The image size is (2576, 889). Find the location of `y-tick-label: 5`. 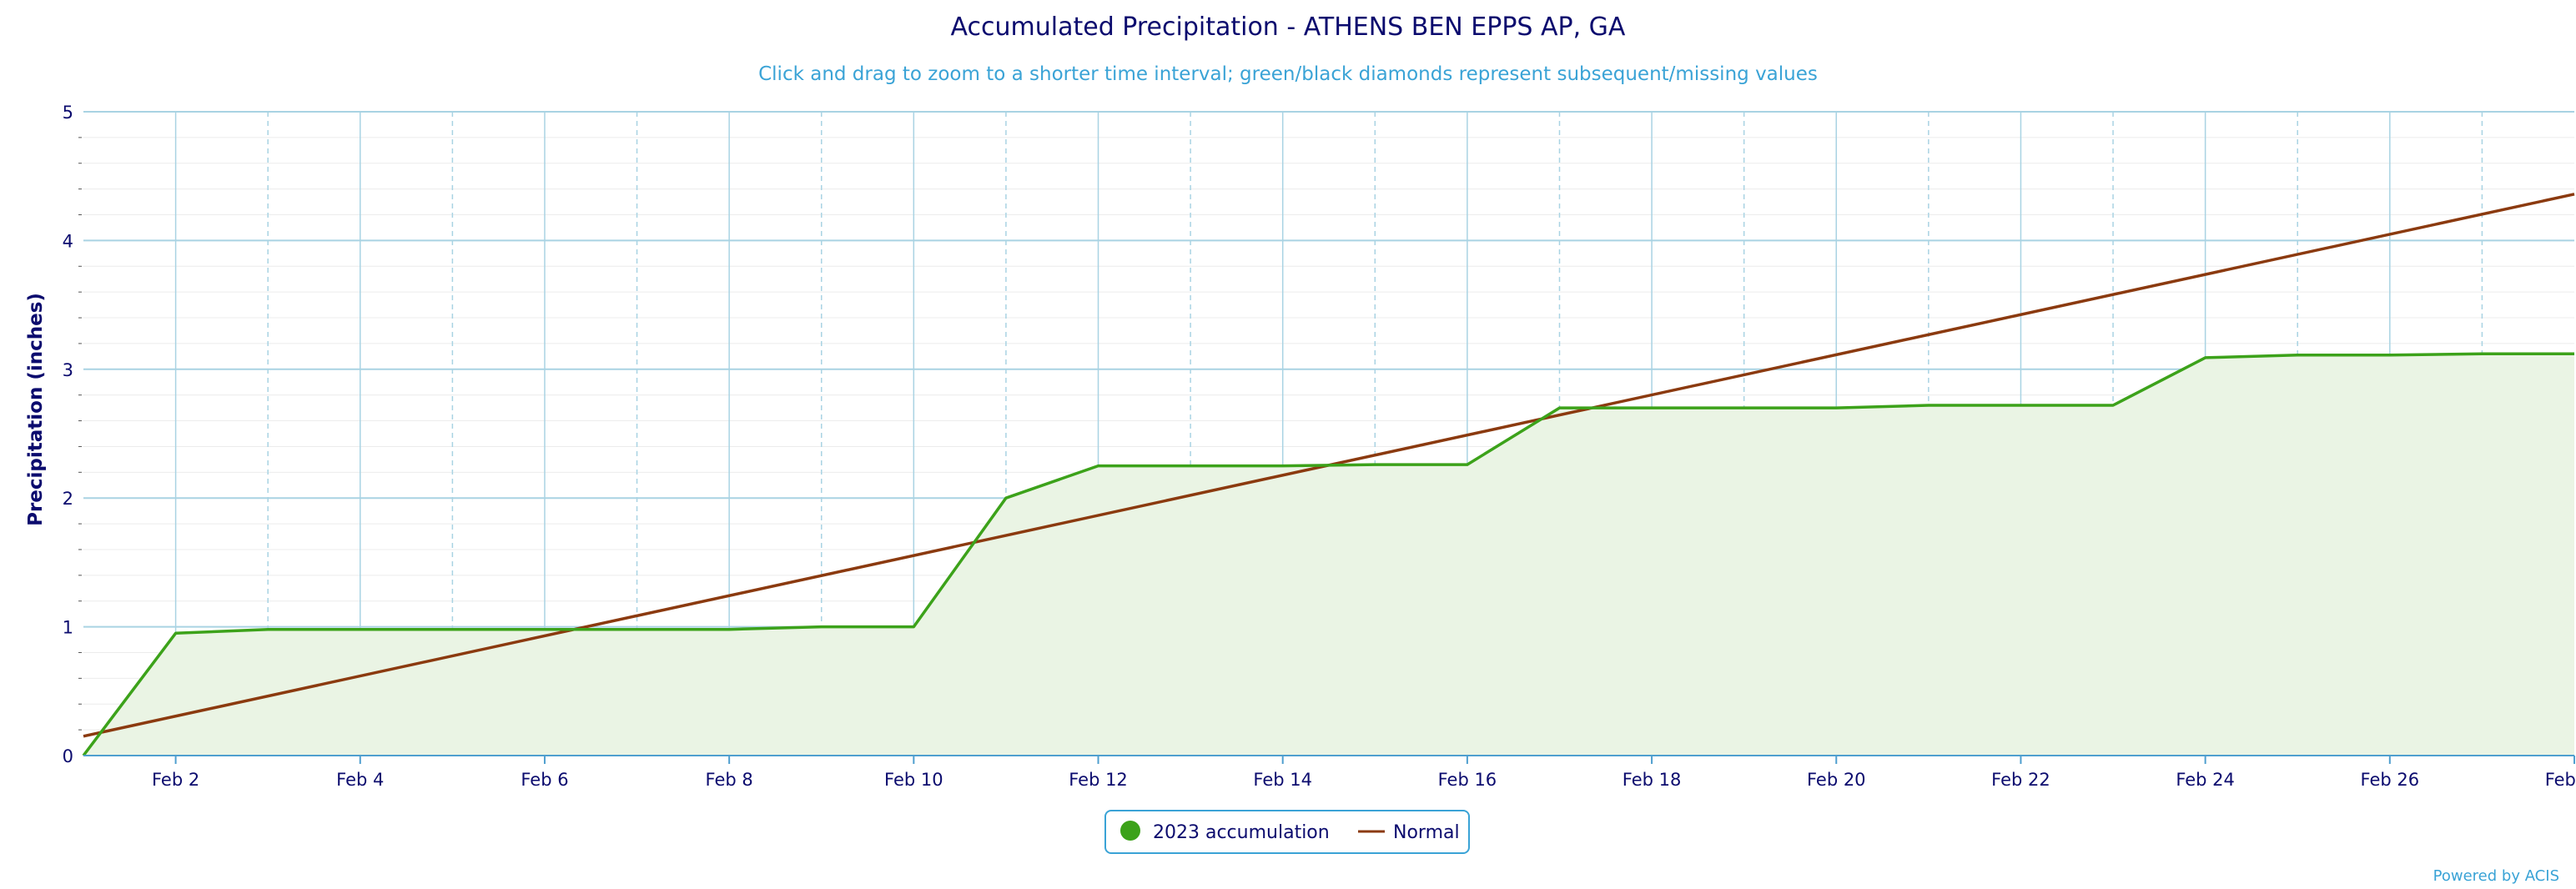

y-tick-label: 5 is located at coordinates (68, 113).